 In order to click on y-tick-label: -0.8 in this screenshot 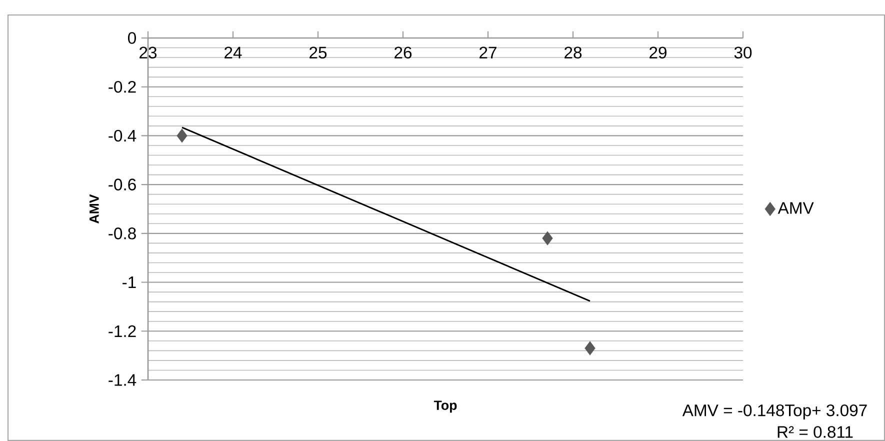, I will do `click(122, 234)`.